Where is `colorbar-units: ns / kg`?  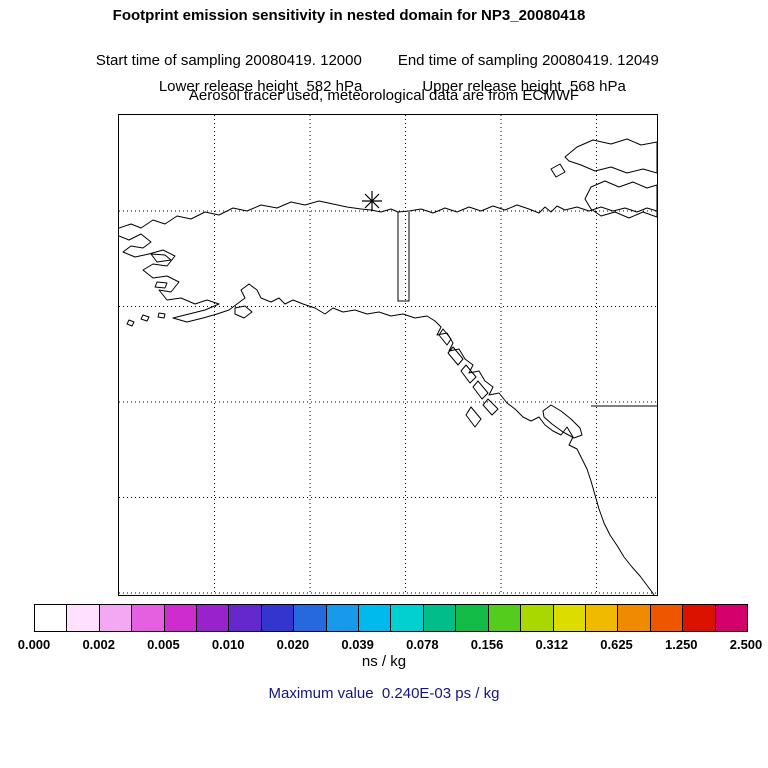
colorbar-units: ns / kg is located at coordinates (384, 661).